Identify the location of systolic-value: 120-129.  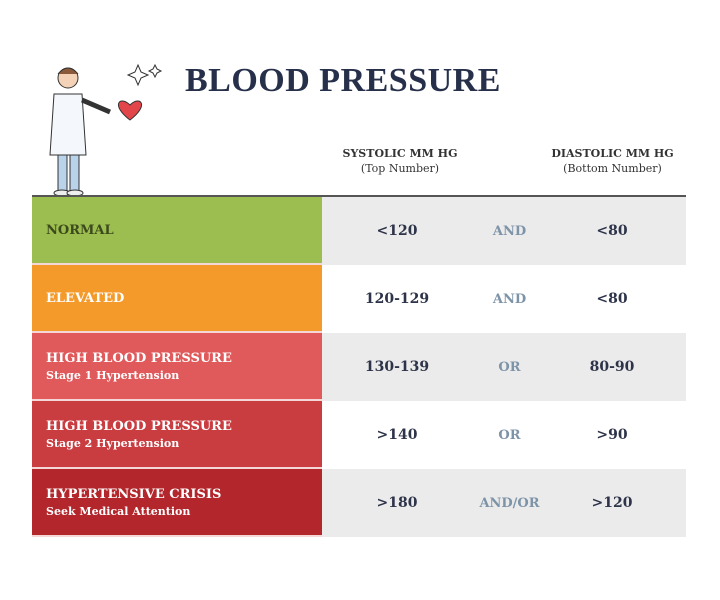
(397, 299).